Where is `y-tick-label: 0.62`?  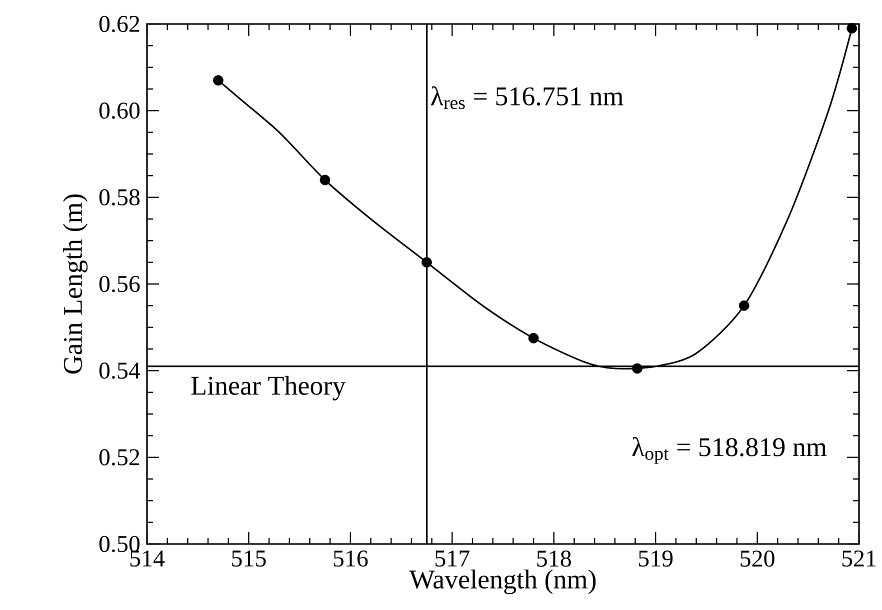 y-tick-label: 0.62 is located at coordinates (119, 24).